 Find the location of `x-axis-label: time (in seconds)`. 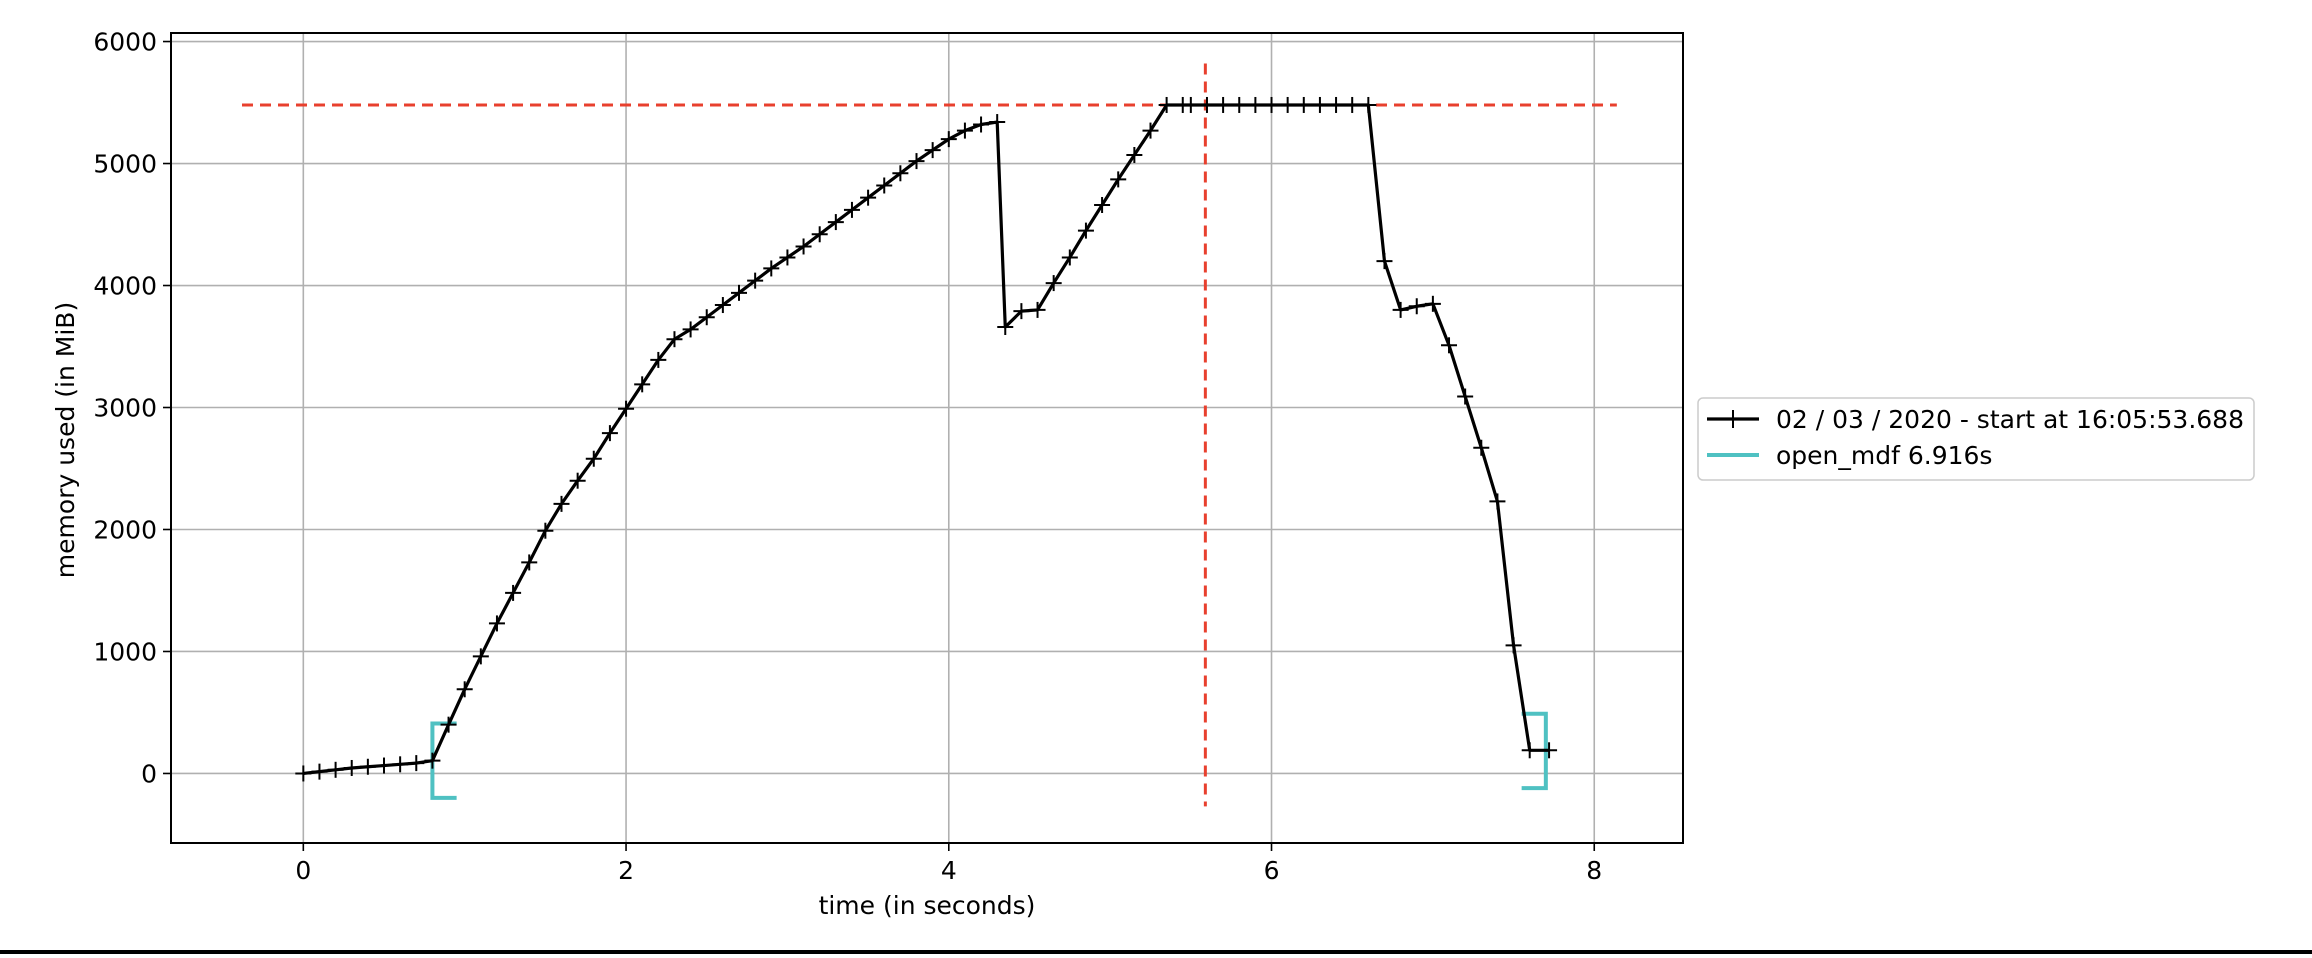

x-axis-label: time (in seconds) is located at coordinates (927, 905).